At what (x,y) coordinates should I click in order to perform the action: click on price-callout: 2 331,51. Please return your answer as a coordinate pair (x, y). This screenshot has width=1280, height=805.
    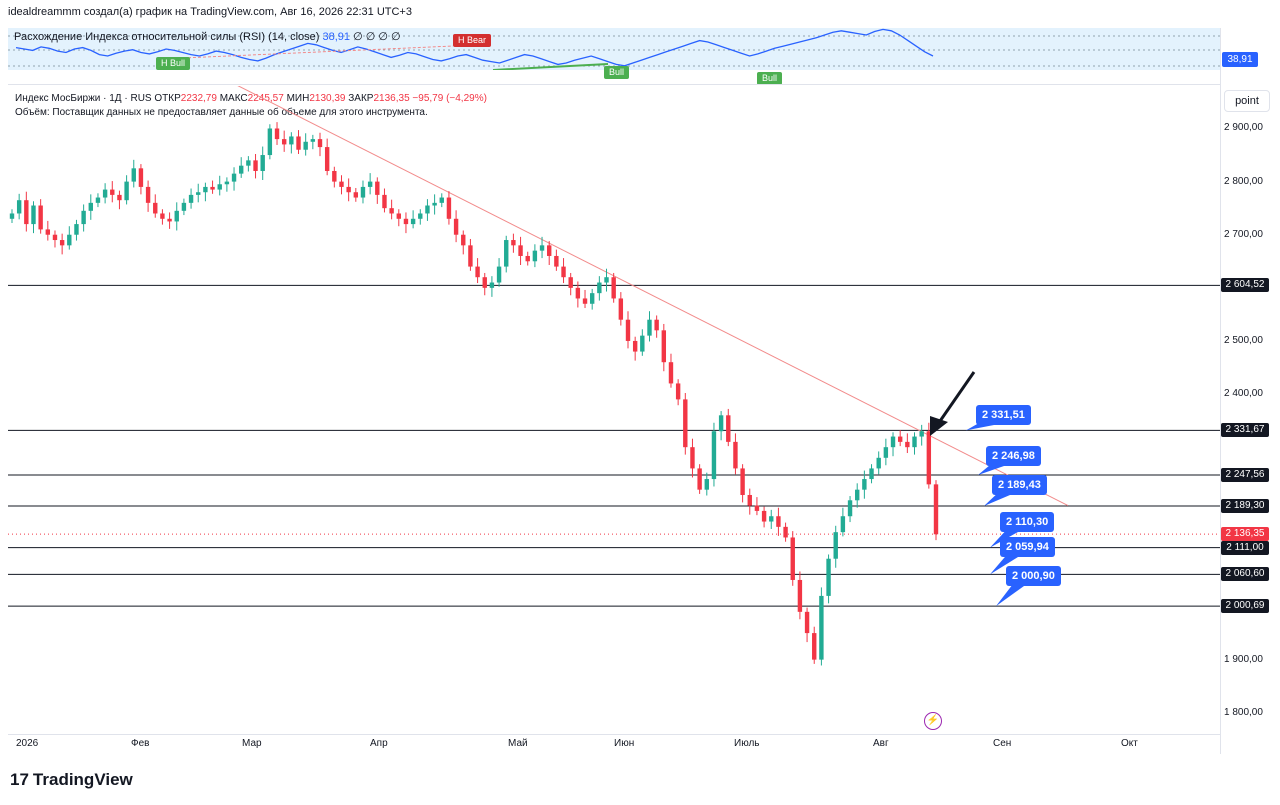
    Looking at the image, I should click on (1003, 415).